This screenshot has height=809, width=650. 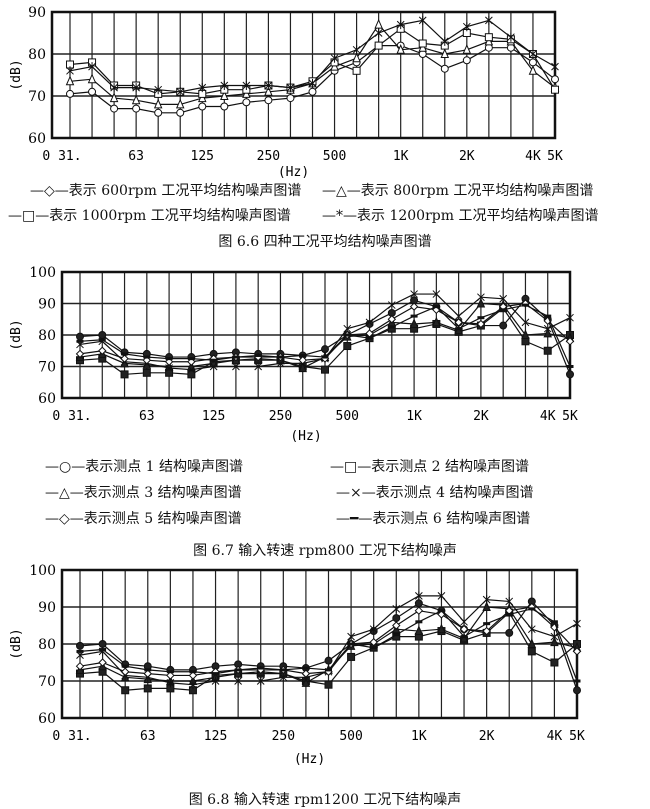 What do you see at coordinates (430, 467) in the screenshot?
I see `legend-item-p2: —□—表示测点 2 结构噪声图谱` at bounding box center [430, 467].